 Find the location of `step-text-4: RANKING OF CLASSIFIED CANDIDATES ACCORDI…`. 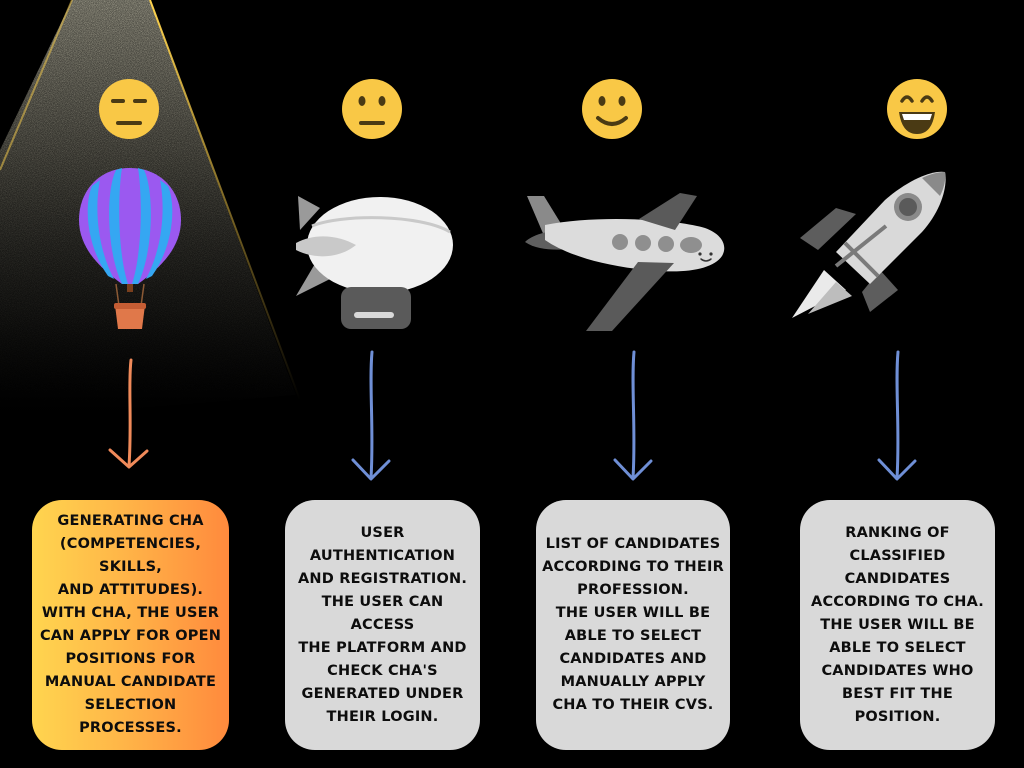

step-text-4: RANKING OF CLASSIFIED CANDIDATES ACCORDI… is located at coordinates (897, 624).